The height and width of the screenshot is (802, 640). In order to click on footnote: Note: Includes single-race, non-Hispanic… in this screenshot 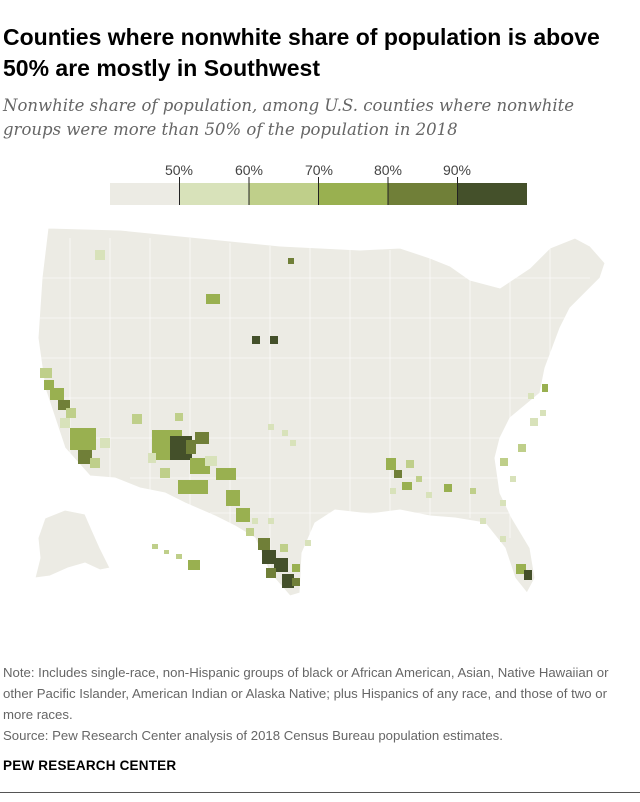, I will do `click(306, 693)`.